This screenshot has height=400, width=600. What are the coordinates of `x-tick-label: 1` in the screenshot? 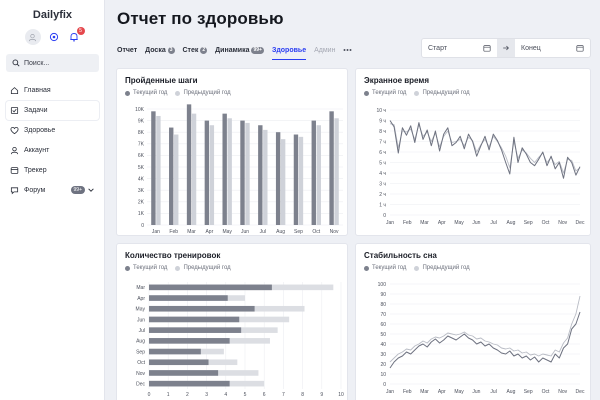 It's located at (168, 395).